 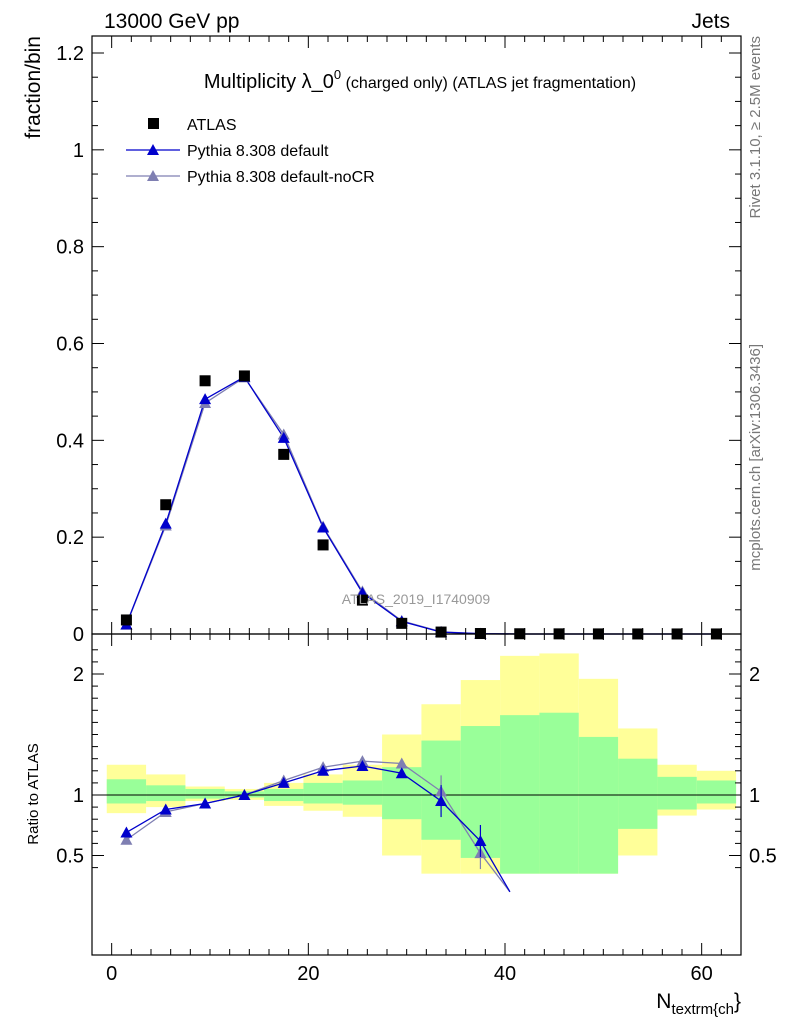 What do you see at coordinates (33, 87) in the screenshot?
I see `y-axis-label: fraction/bin` at bounding box center [33, 87].